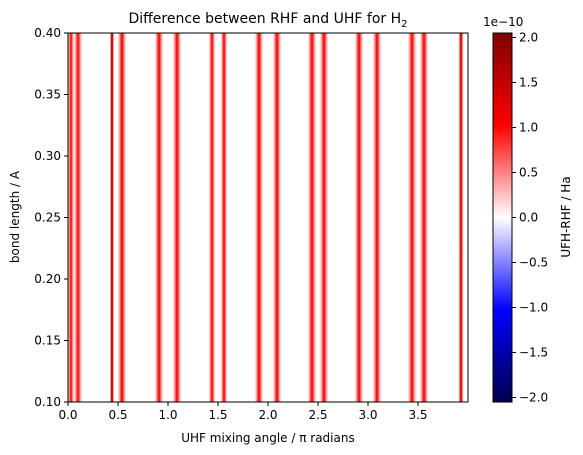  Describe the element at coordinates (503, 22) in the screenshot. I see `colorbar-offset-text: 1e−10` at that location.